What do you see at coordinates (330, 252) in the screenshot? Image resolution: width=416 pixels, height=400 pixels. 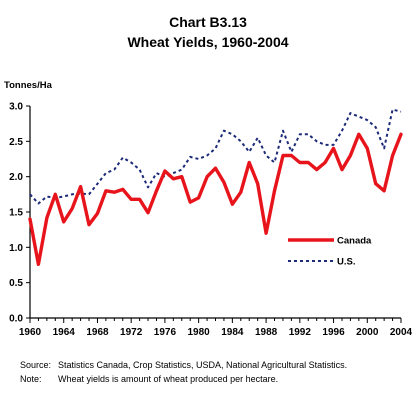 I see `chart-legend: Canada U.S.` at bounding box center [330, 252].